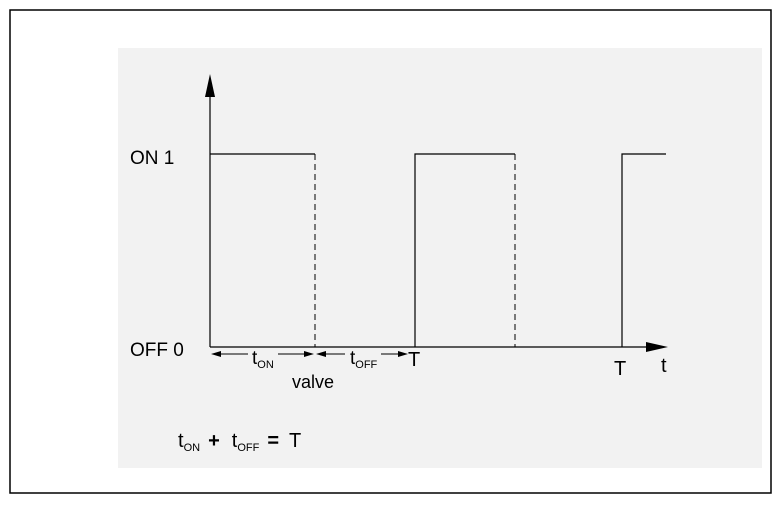  I want to click on x-axis-label: t, so click(664, 366).